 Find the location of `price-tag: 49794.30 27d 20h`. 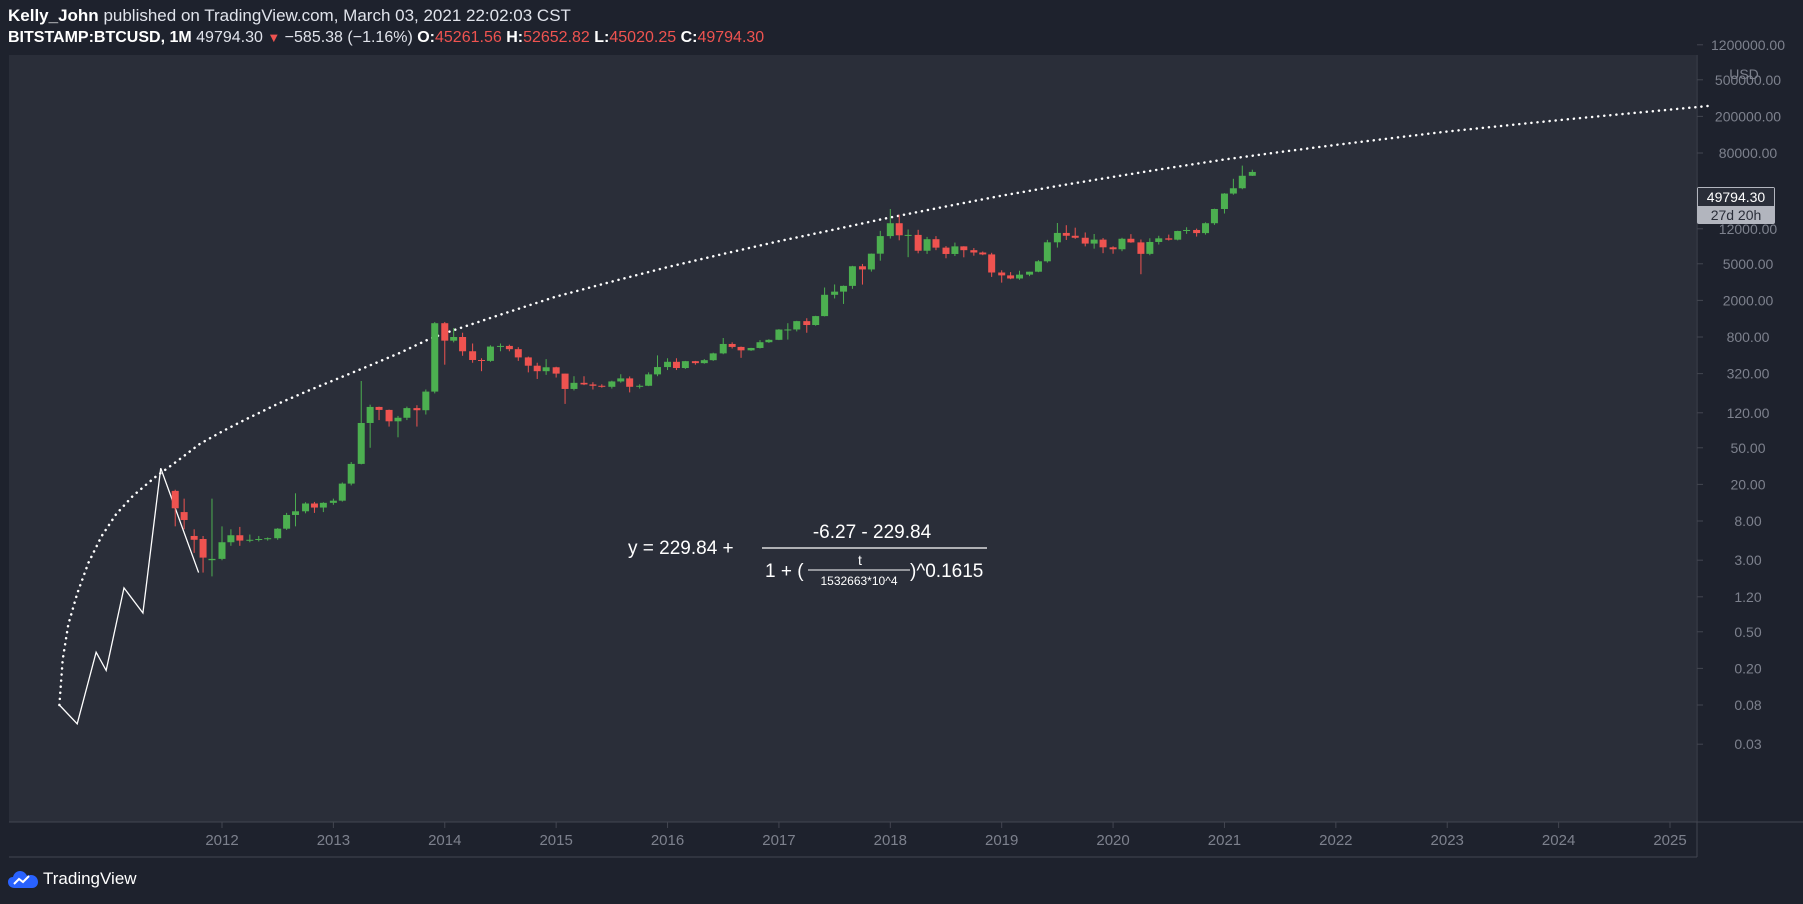

price-tag: 49794.30 27d 20h is located at coordinates (1736, 205).